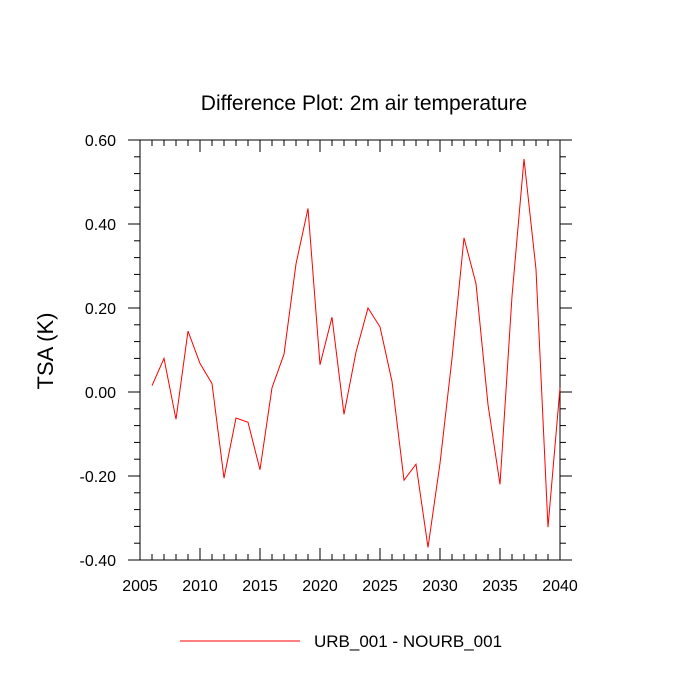 This screenshot has width=700, height=700. What do you see at coordinates (100, 393) in the screenshot?
I see `y-tick-label: 0.00` at bounding box center [100, 393].